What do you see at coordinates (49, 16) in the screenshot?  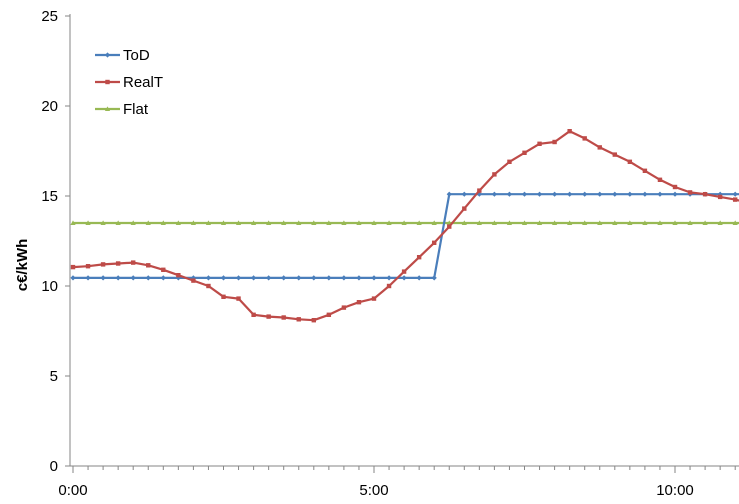 I see `y-tick-label: 25` at bounding box center [49, 16].